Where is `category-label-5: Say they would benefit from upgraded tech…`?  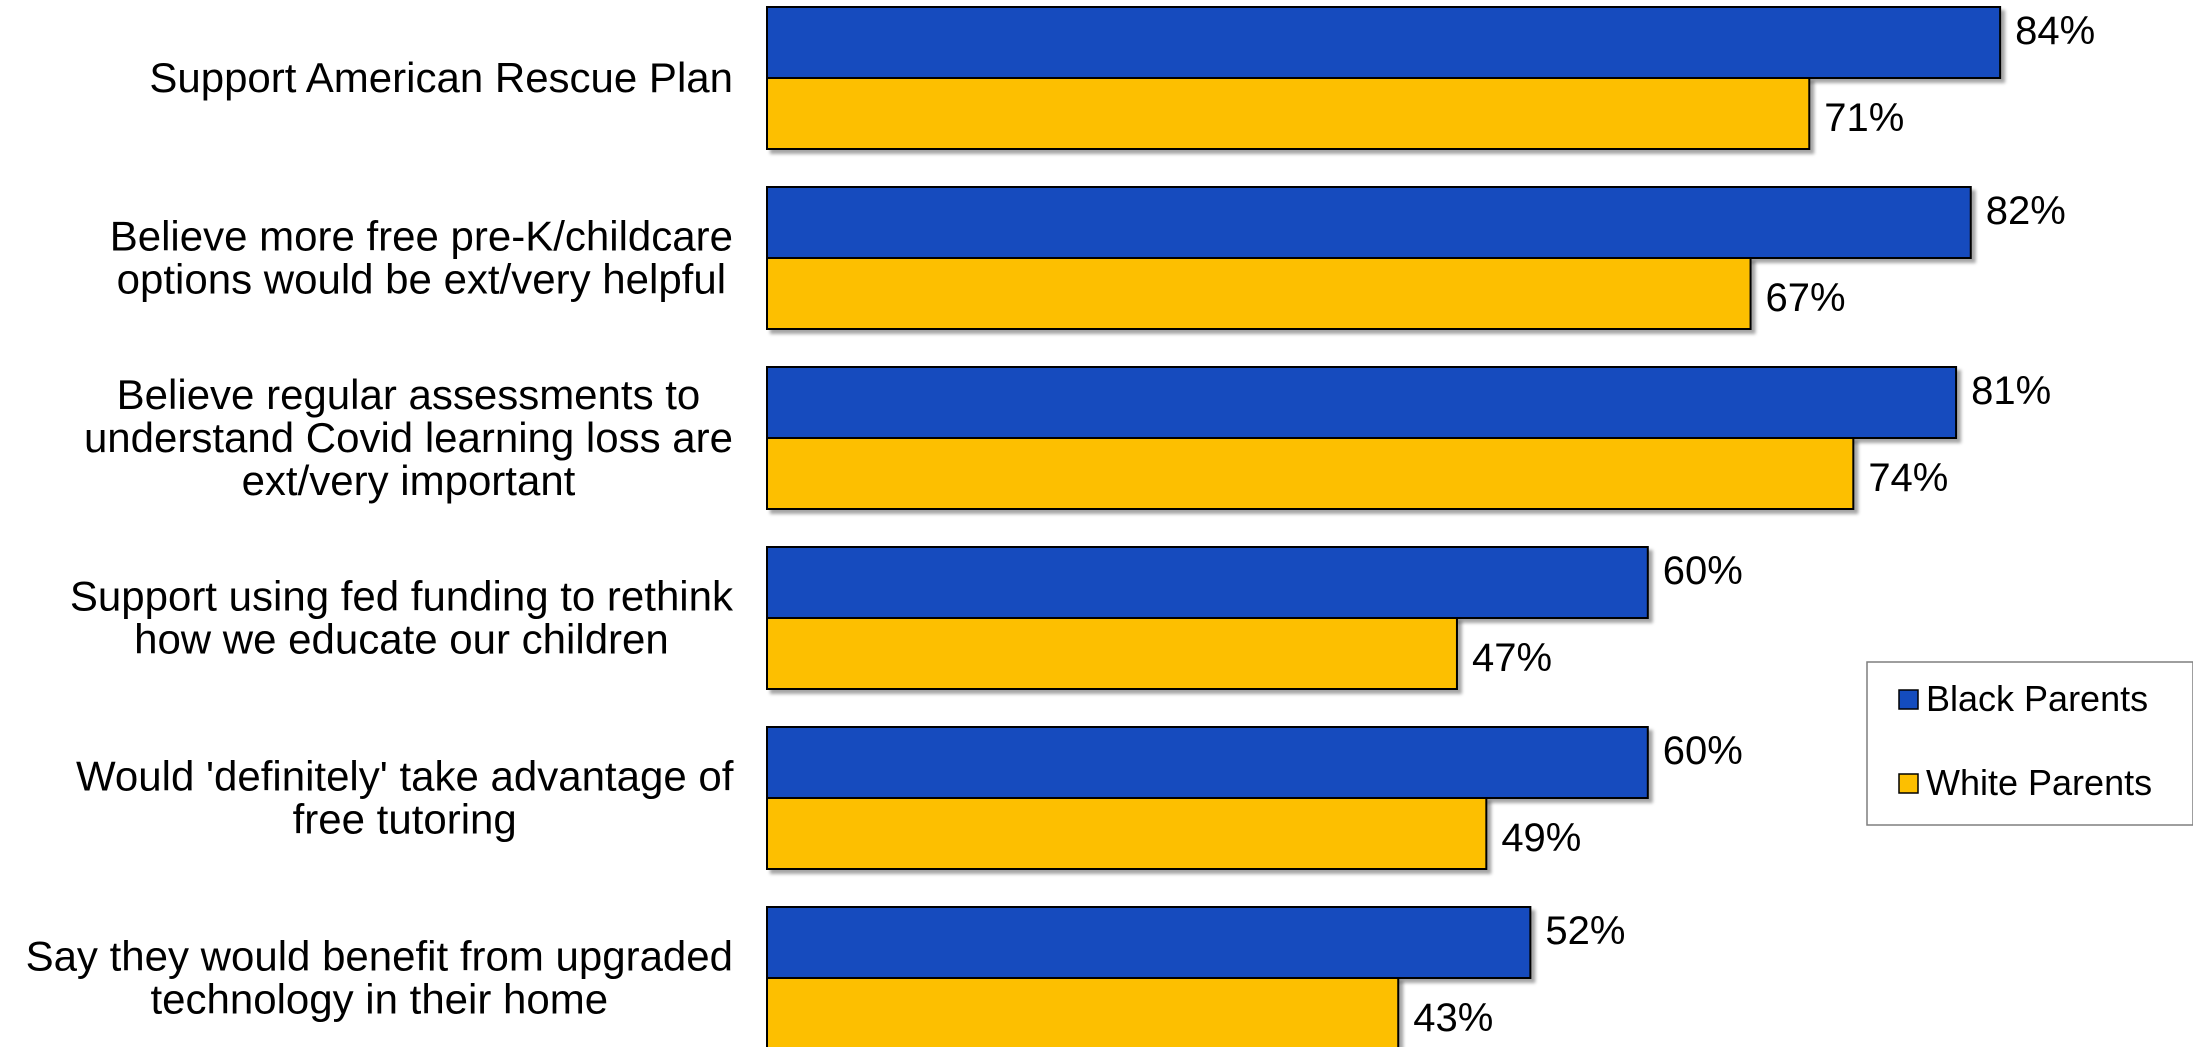
category-label-5: Say they would benefit from upgraded tech… is located at coordinates (379, 978).